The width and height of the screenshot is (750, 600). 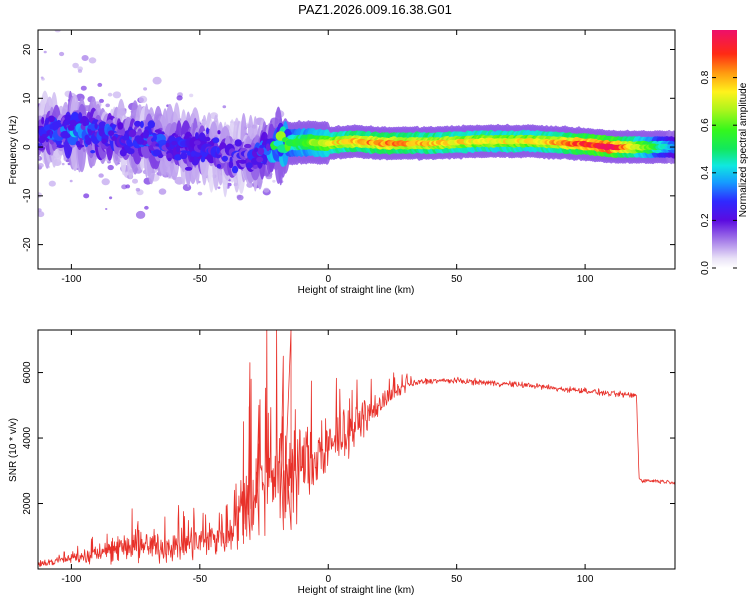 I want to click on snr-x-label: Height of straight line (km), so click(x=356, y=590).